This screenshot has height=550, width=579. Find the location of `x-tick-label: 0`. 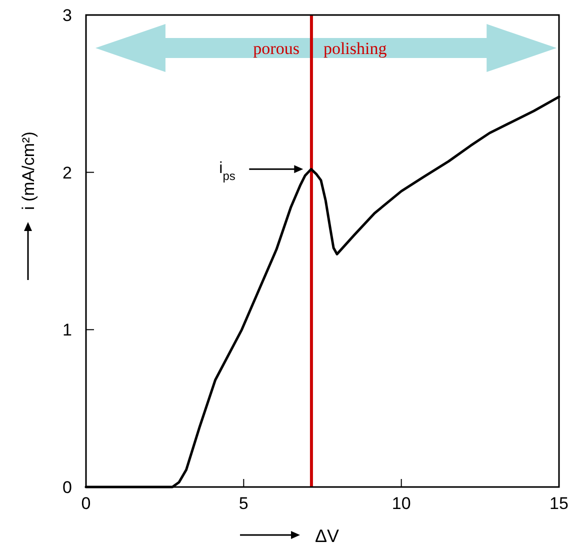

x-tick-label: 0 is located at coordinates (86, 503).